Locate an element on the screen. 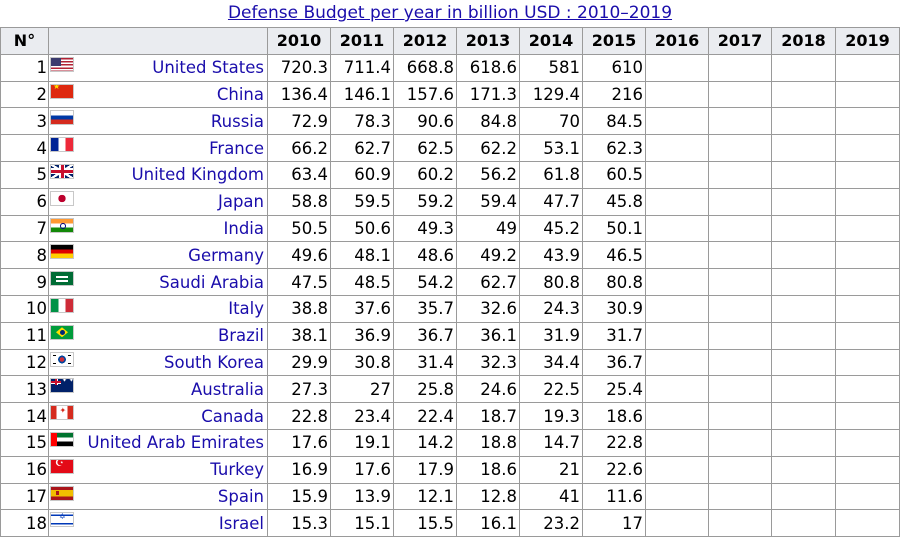  header-rank: N° is located at coordinates (24, 41).